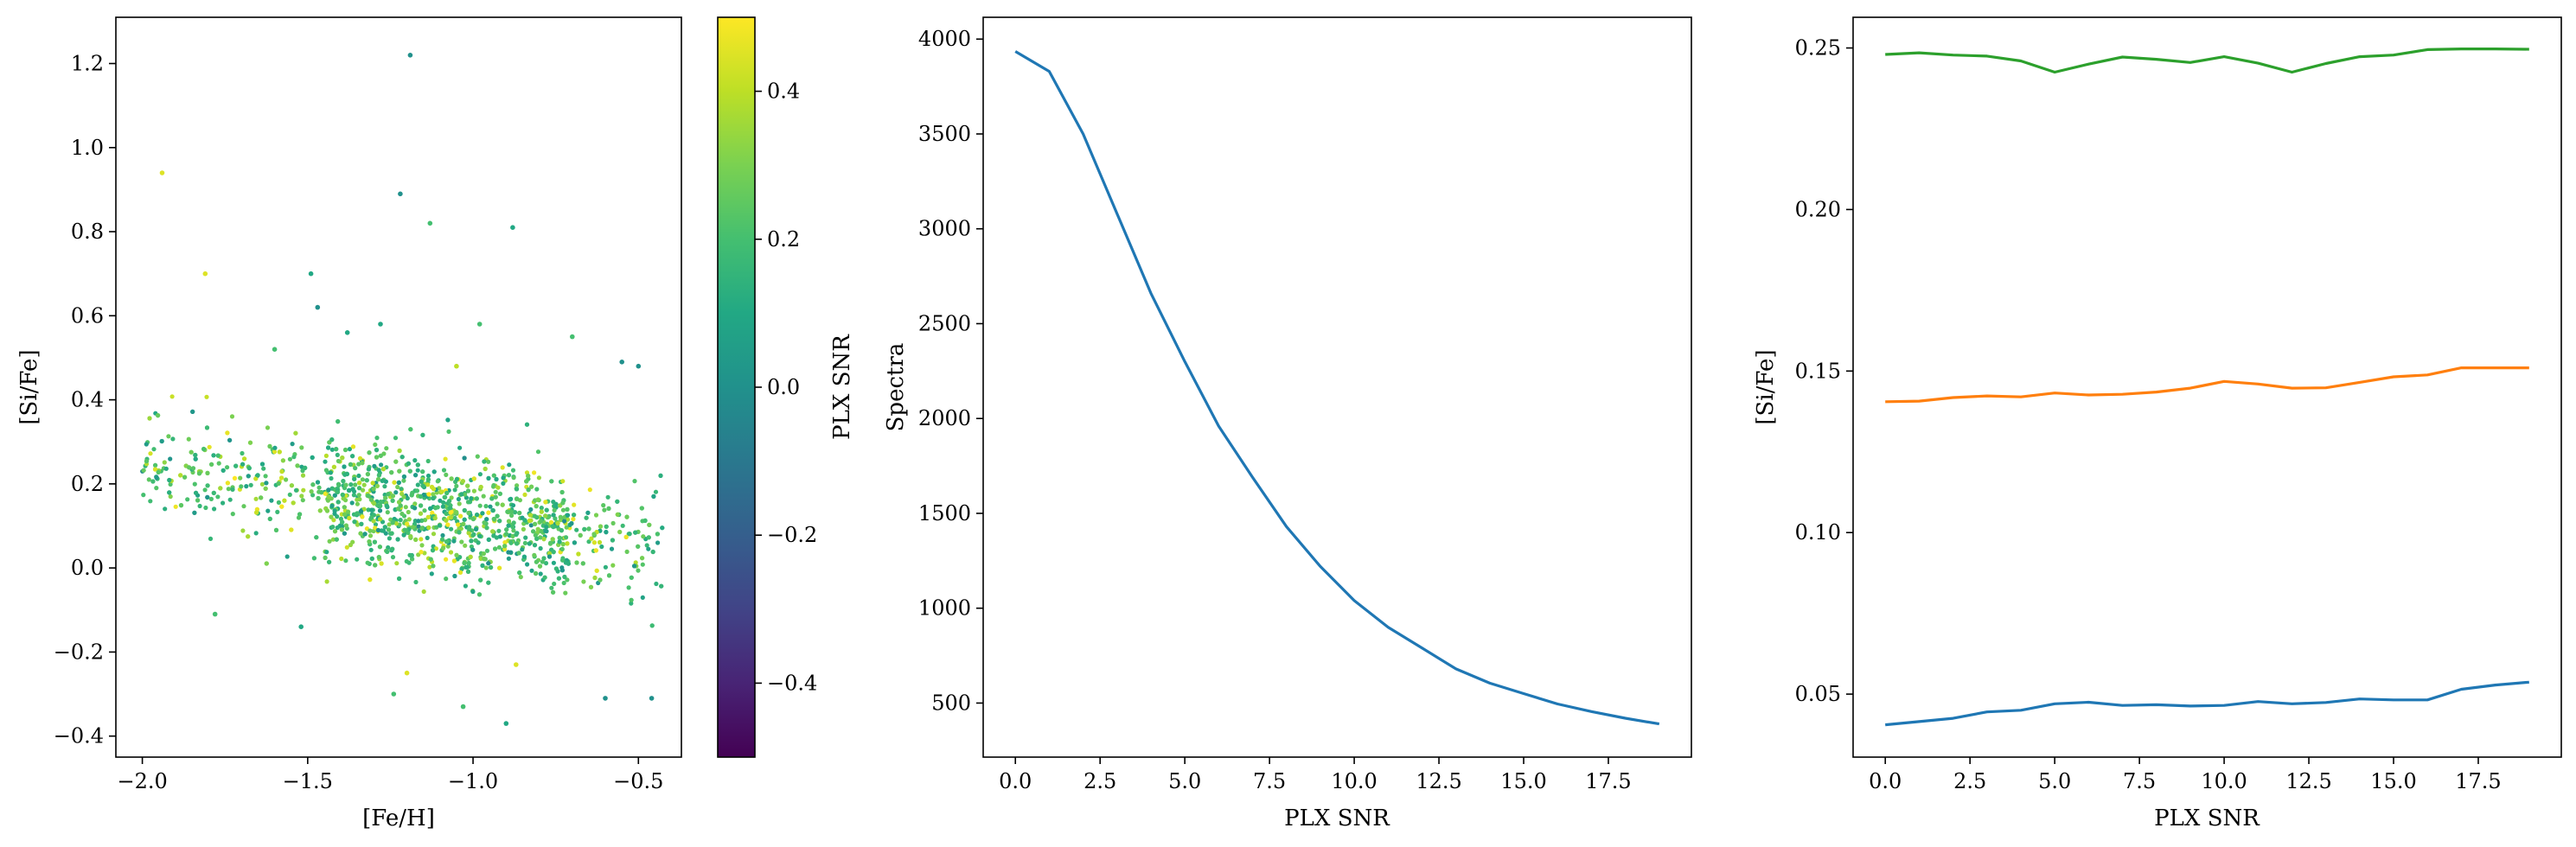 This screenshot has height=847, width=2576. Describe the element at coordinates (79, 736) in the screenshot. I see `scatter-ytick-label: −0.4` at that location.